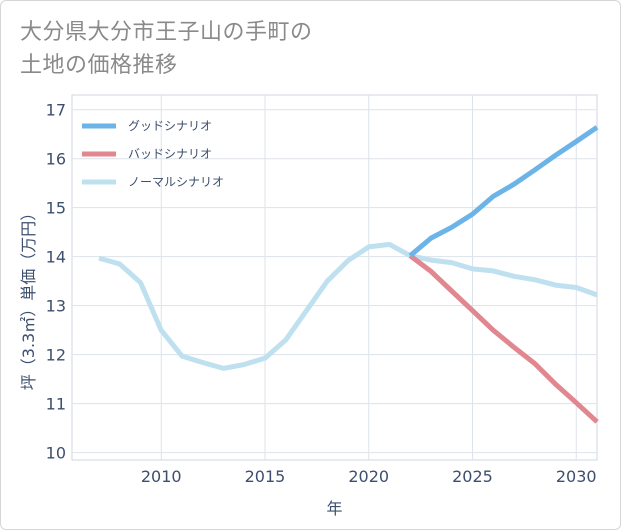 The image size is (621, 530). Describe the element at coordinates (56, 453) in the screenshot. I see `y-tick-label: 10` at that location.